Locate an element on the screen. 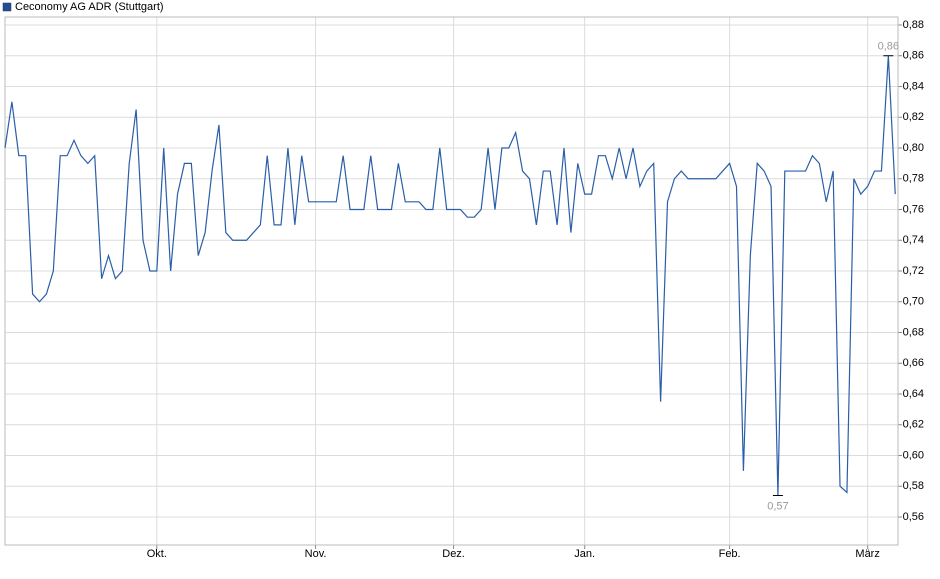  y-tick-label: 0,78 is located at coordinates (913, 179).